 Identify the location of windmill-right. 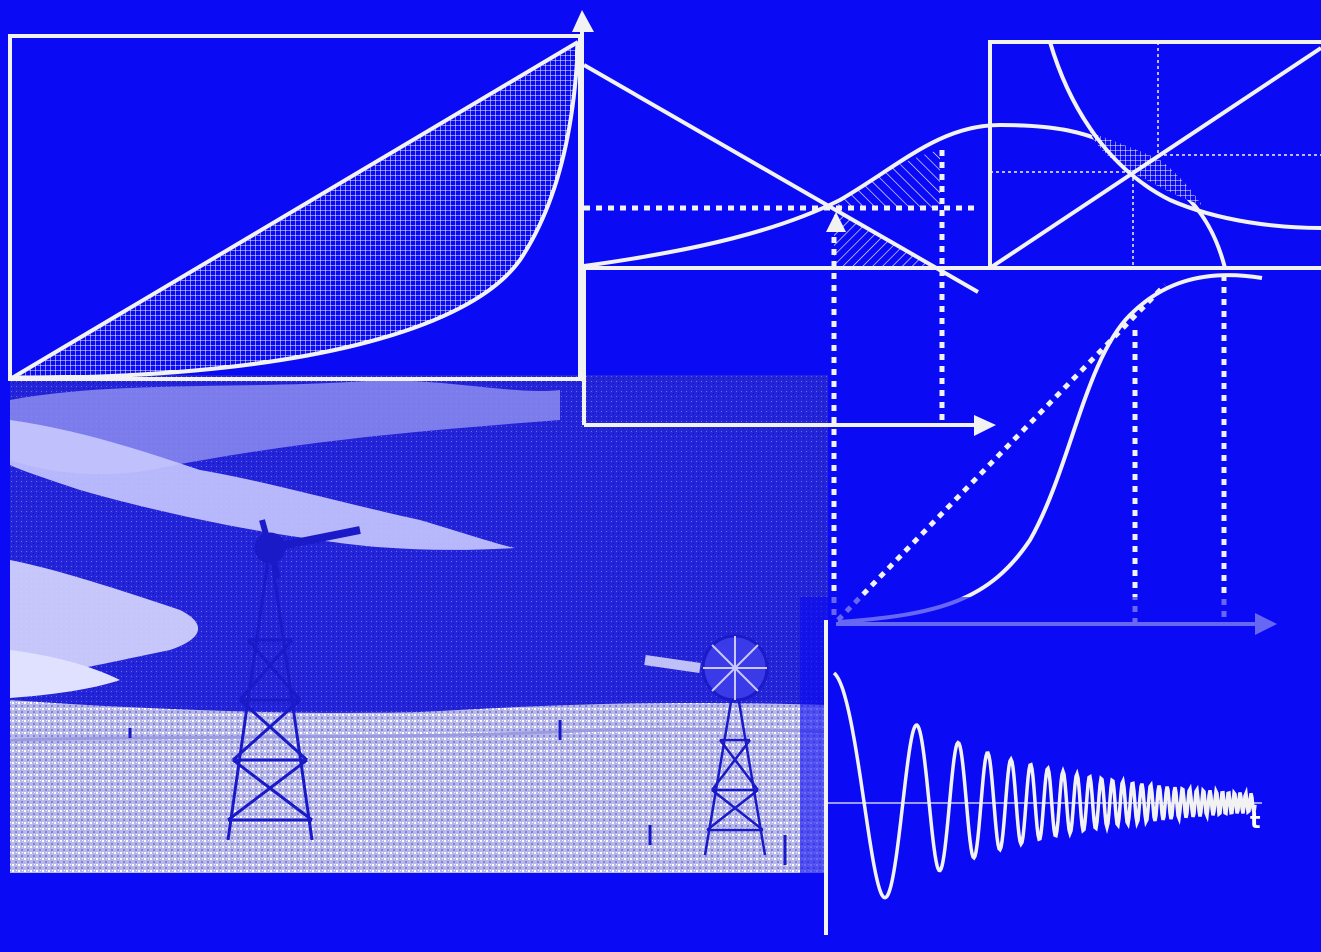
(706, 745).